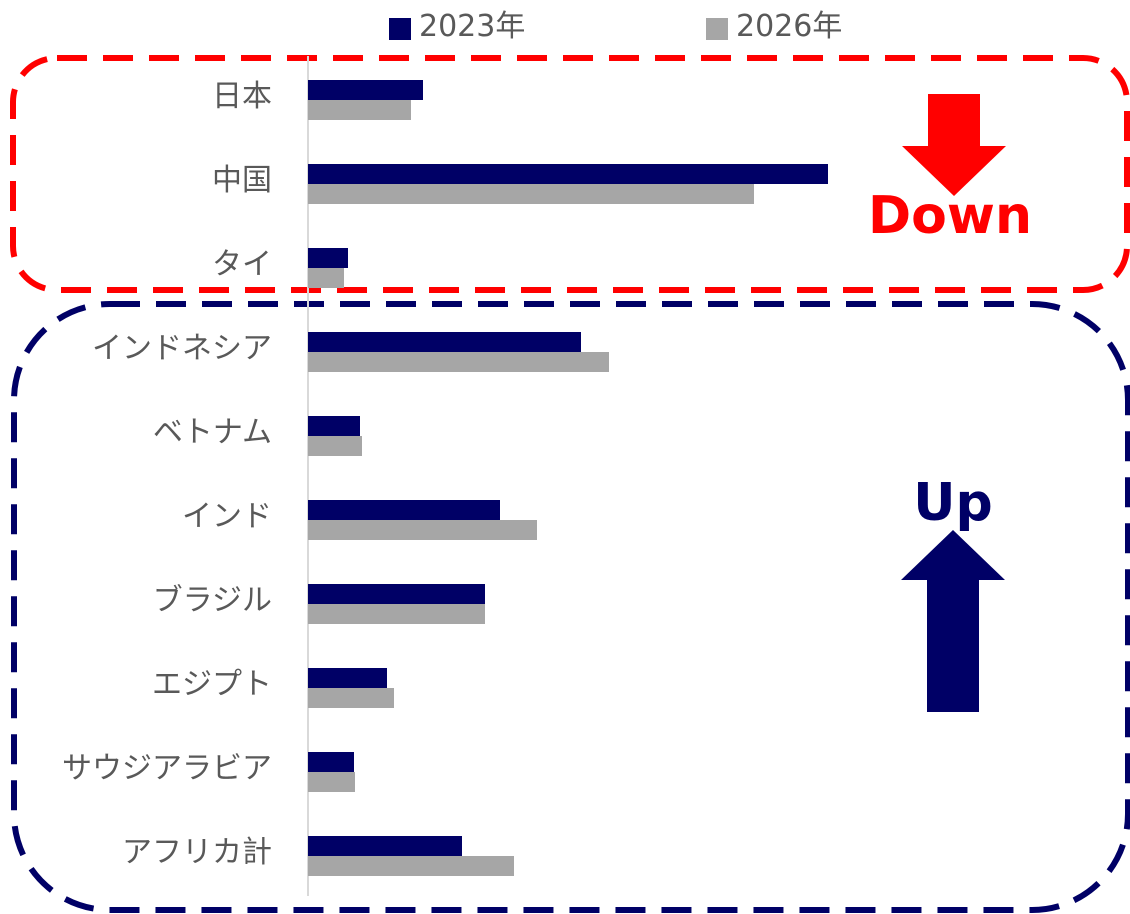 This screenshot has width=1130, height=914. Describe the element at coordinates (182, 348) in the screenshot. I see `category-label-indonesia: インドネシア` at that location.